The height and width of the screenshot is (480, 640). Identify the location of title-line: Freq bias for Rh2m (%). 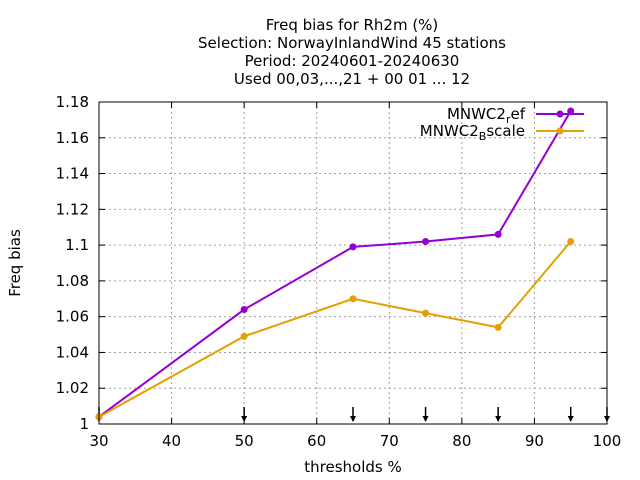
(352, 25).